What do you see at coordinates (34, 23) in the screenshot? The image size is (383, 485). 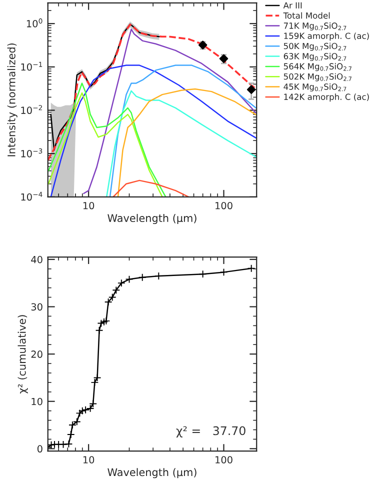 I see `y-tick-label: 10$^{0}$` at bounding box center [34, 23].